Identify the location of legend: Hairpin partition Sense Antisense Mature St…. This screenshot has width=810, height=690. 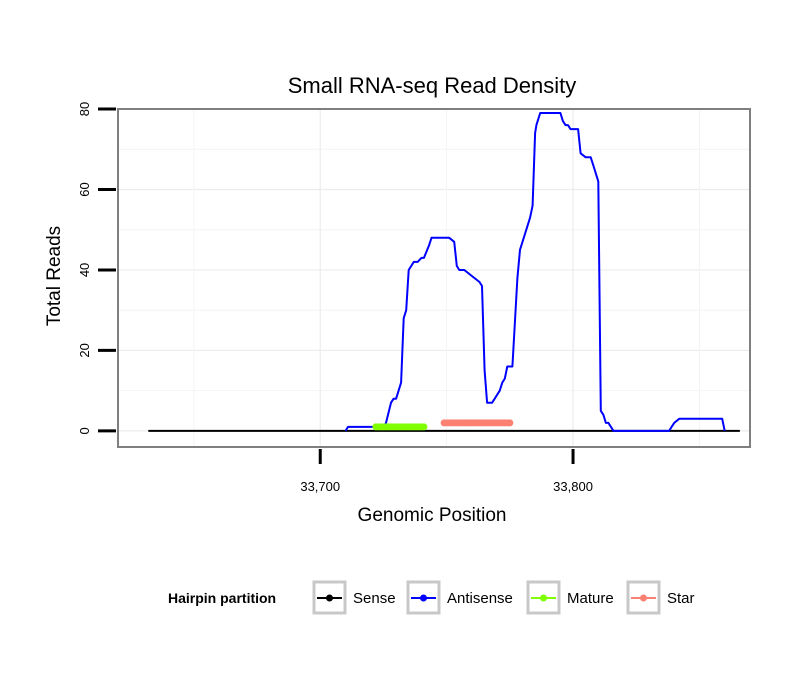
(431, 597).